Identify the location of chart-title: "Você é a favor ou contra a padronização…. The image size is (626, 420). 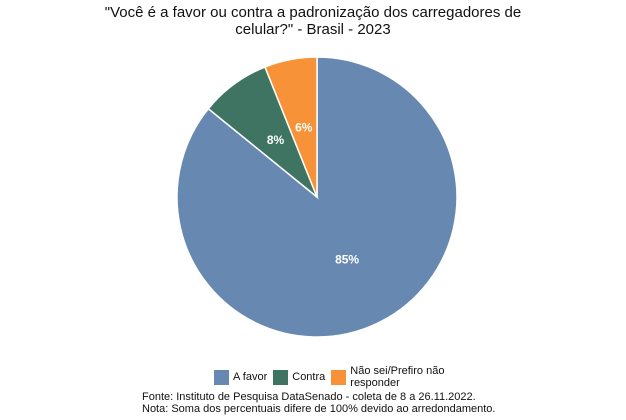
(313, 21).